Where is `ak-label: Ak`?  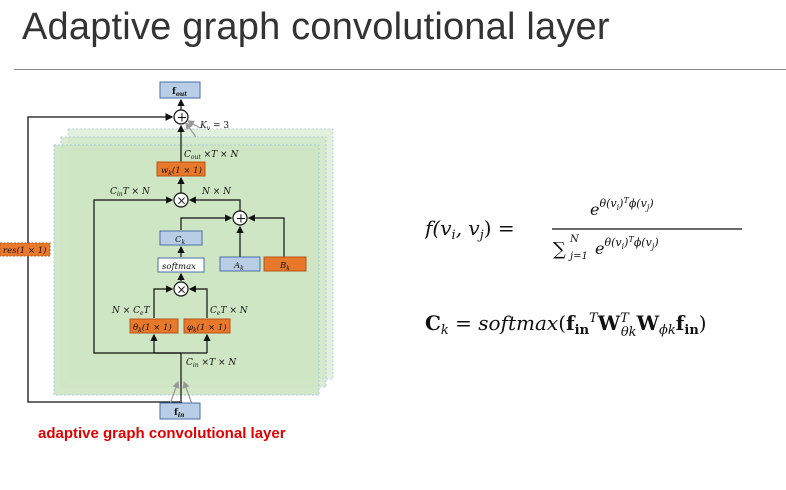 ak-label: Ak is located at coordinates (238, 266).